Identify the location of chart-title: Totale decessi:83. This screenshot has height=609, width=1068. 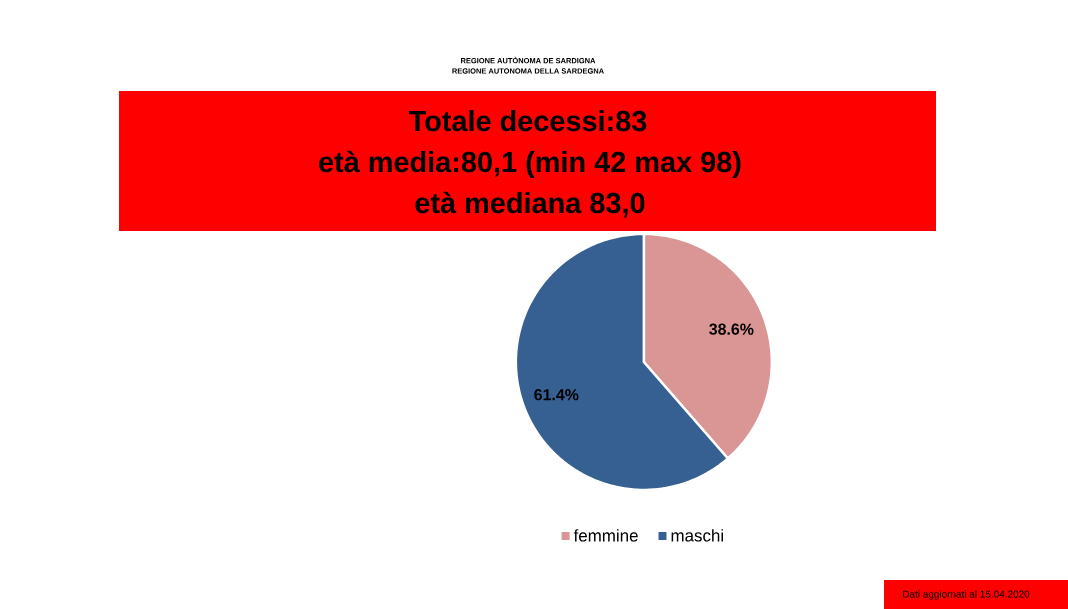
(527, 121).